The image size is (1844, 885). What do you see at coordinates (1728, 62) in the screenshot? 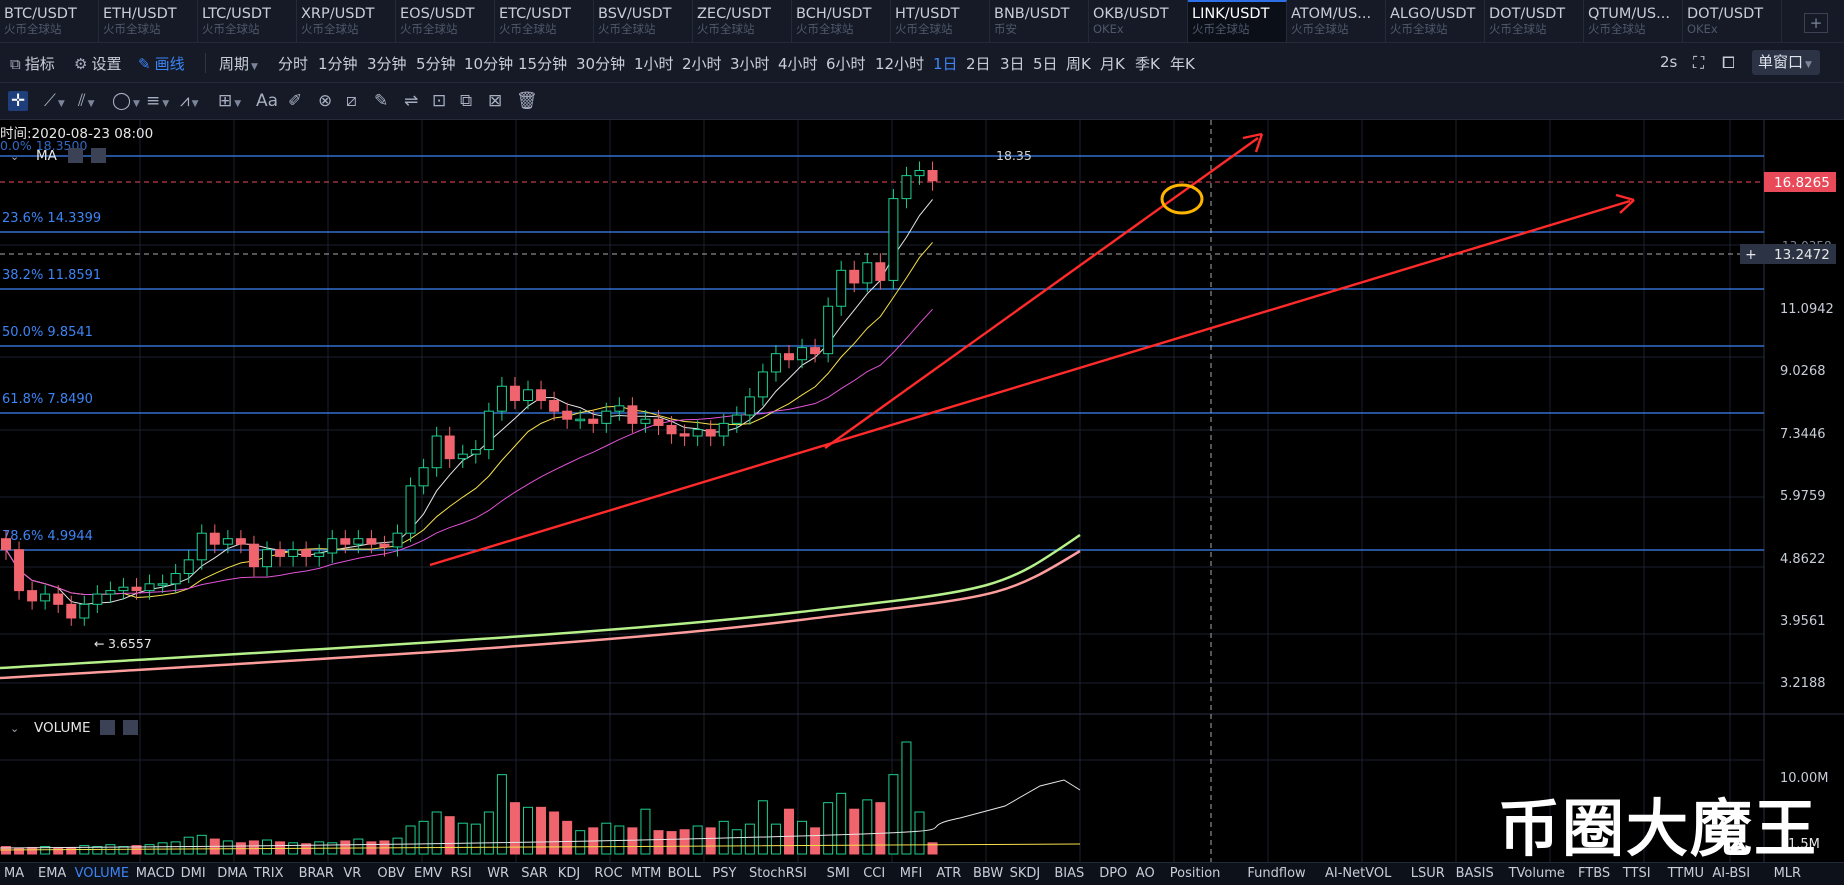
I see `popout-icon: ⧠` at bounding box center [1728, 62].